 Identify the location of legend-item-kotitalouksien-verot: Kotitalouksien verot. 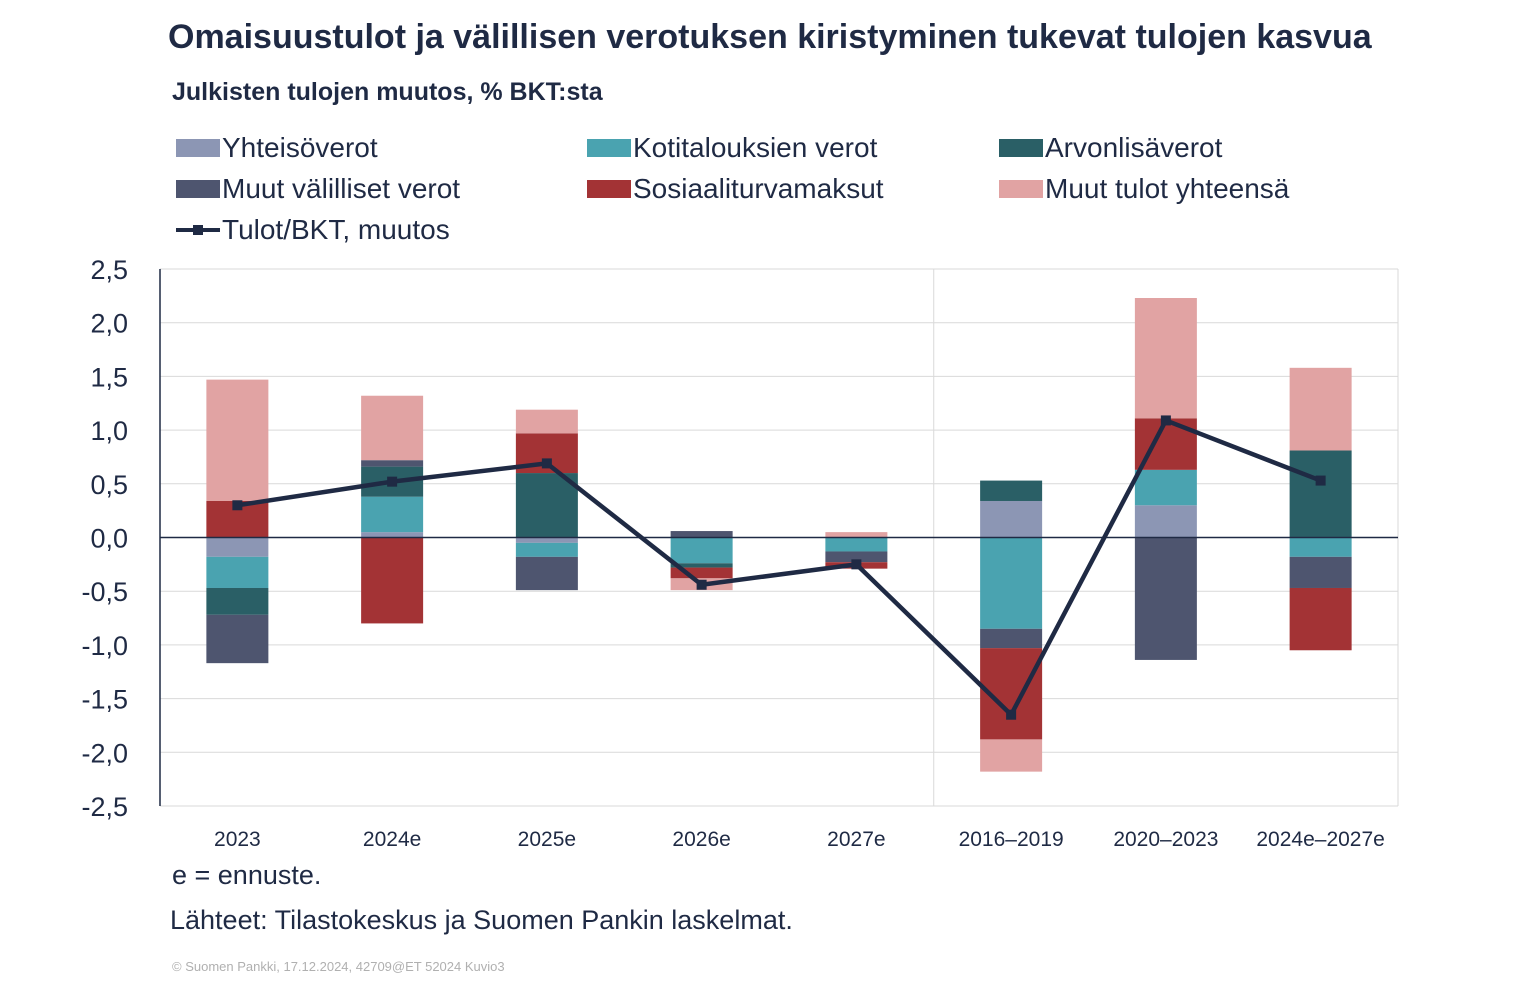
(732, 148).